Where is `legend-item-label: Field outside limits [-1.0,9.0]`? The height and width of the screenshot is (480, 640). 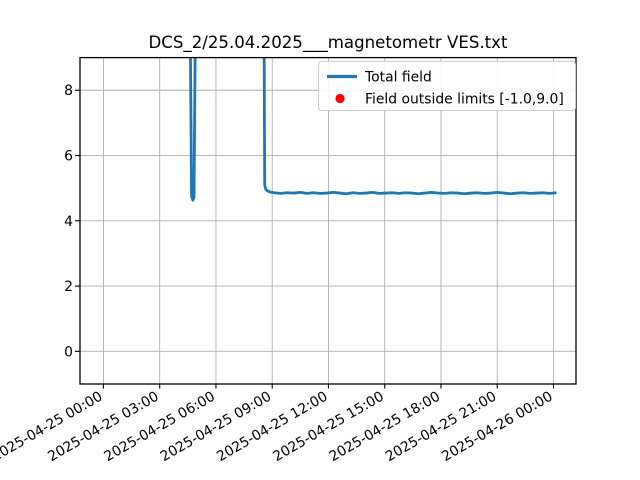 legend-item-label: Field outside limits [-1.0,9.0] is located at coordinates (464, 100).